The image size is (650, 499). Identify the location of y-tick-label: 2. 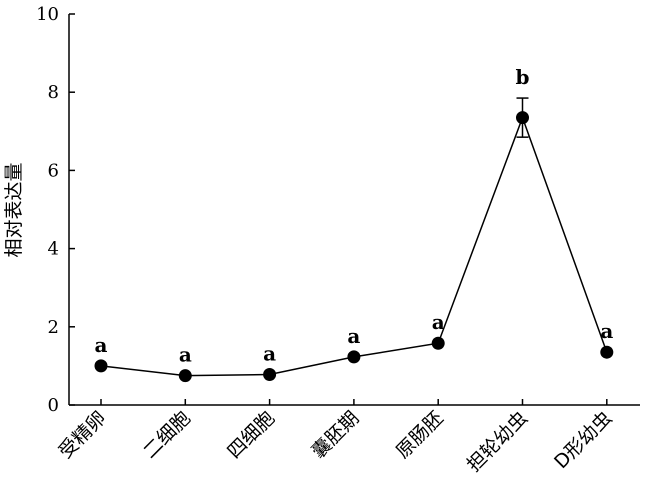
(53, 327).